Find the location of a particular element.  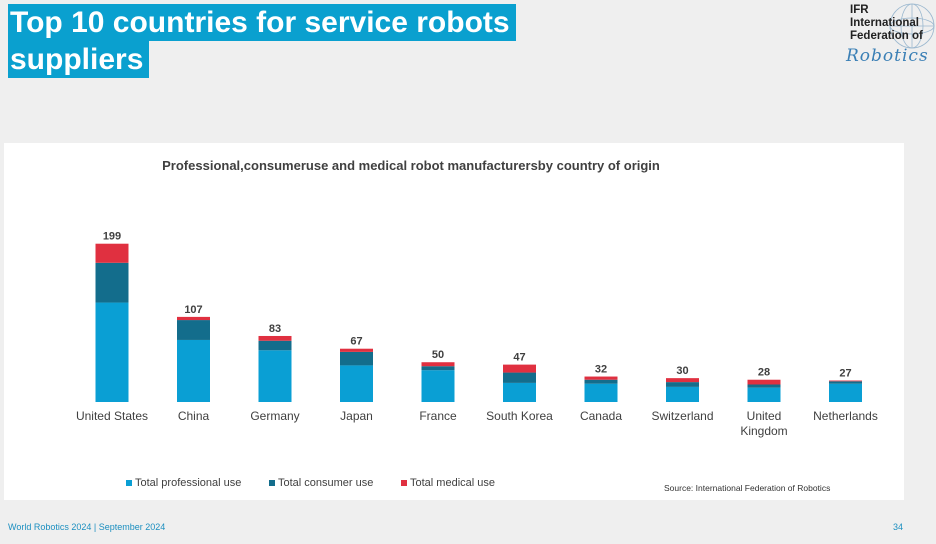

bar-united-kingdom-total-professional-use is located at coordinates (764, 394).